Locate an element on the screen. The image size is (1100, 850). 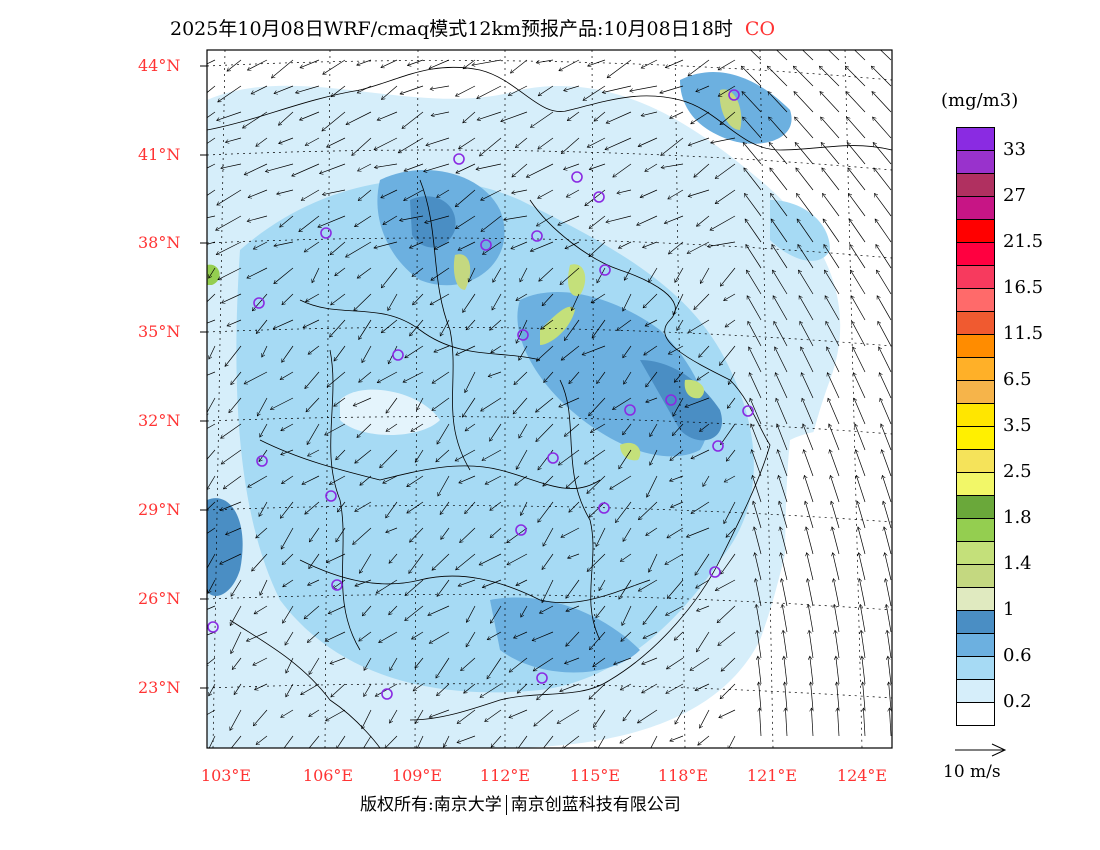
species-label: CO is located at coordinates (760, 29).